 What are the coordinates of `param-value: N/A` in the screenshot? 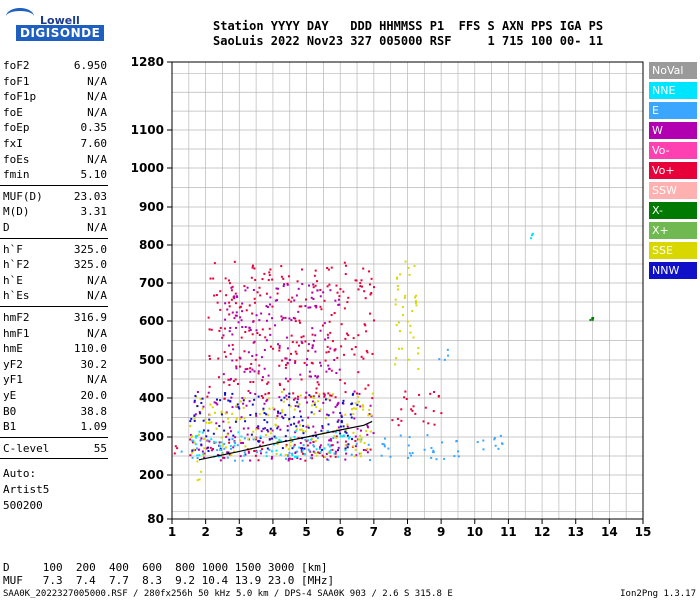 It's located at (97, 380).